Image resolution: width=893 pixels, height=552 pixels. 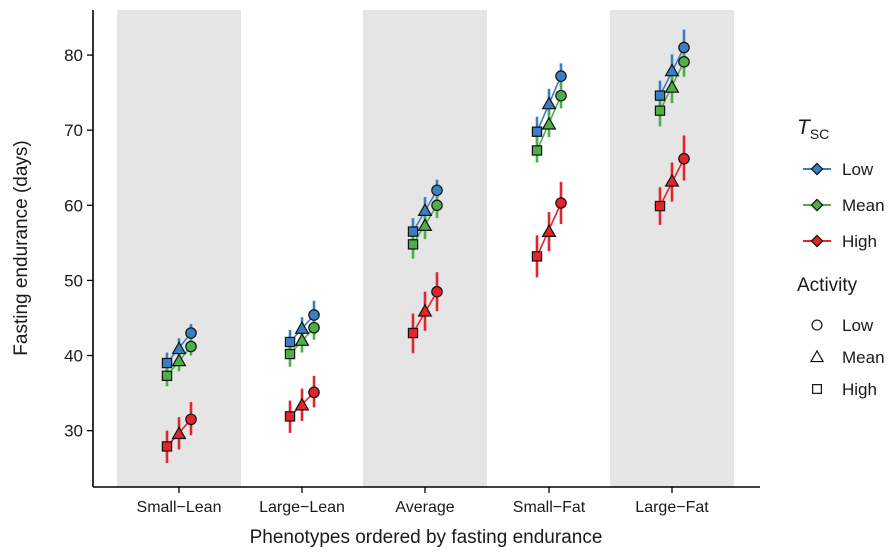 What do you see at coordinates (804, 127) in the screenshot?
I see `legend-tsc-title-main: T` at bounding box center [804, 127].